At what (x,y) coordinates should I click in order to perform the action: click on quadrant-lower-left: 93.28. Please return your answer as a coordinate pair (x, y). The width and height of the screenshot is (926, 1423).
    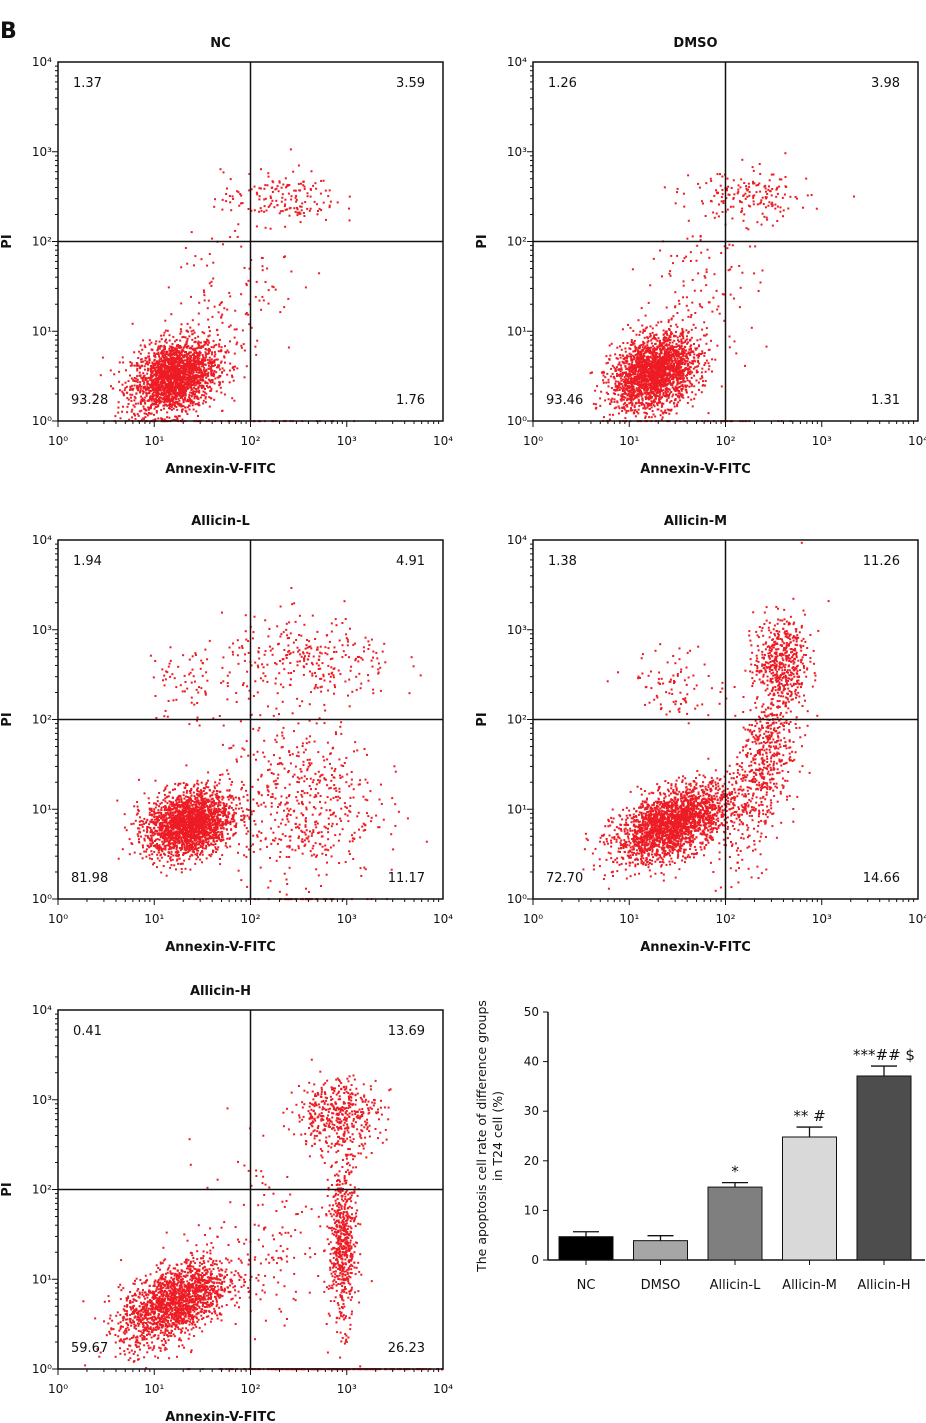
    Looking at the image, I should click on (89, 400).